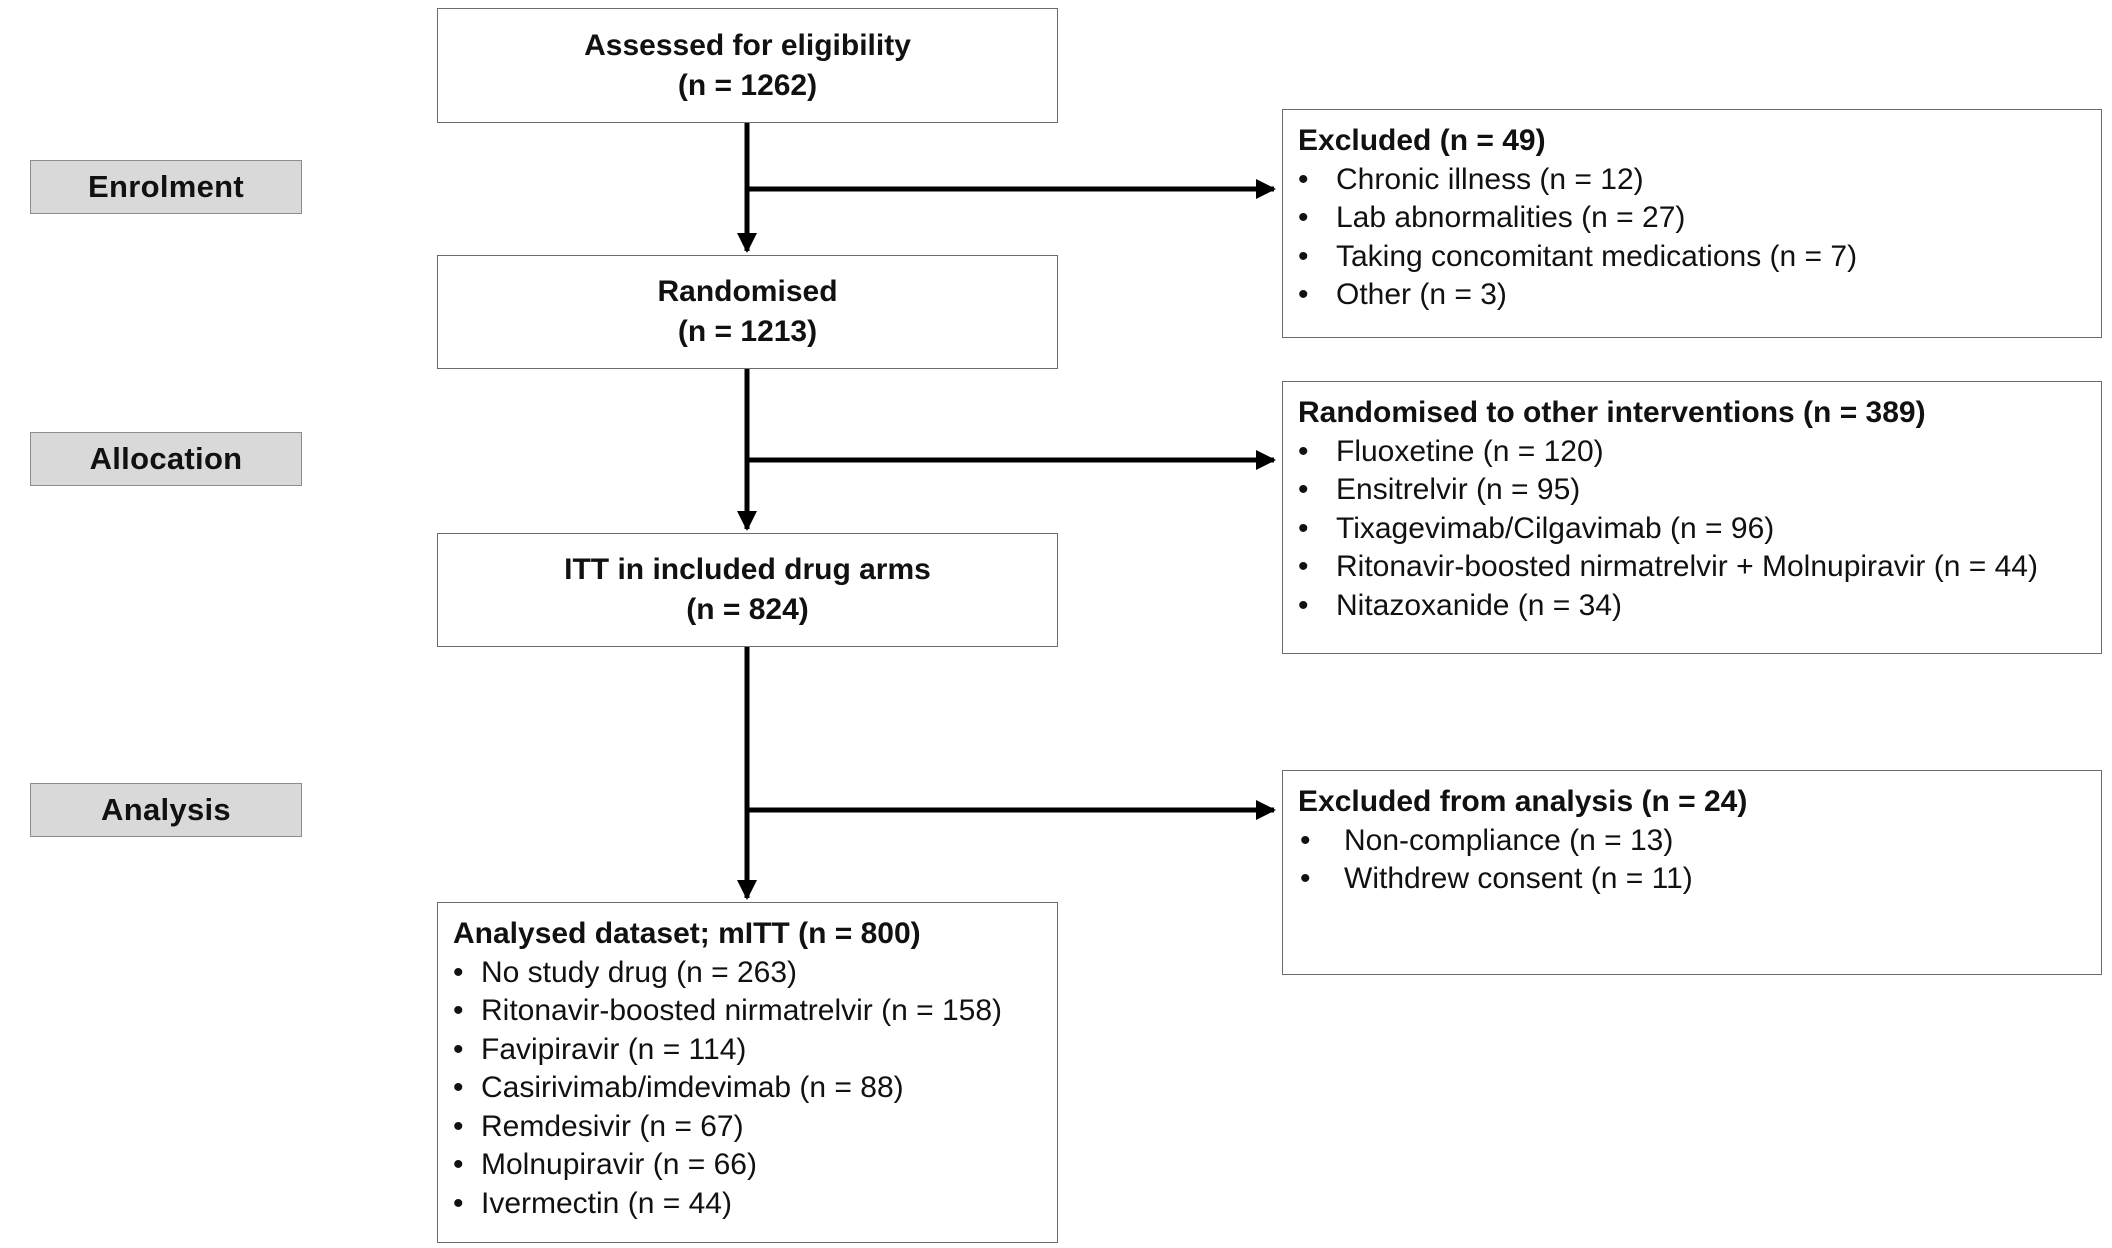 The image size is (2112, 1248). Describe the element at coordinates (747, 65) in the screenshot. I see `assessed-box: Assessed for eligibility (n = 1262)` at that location.